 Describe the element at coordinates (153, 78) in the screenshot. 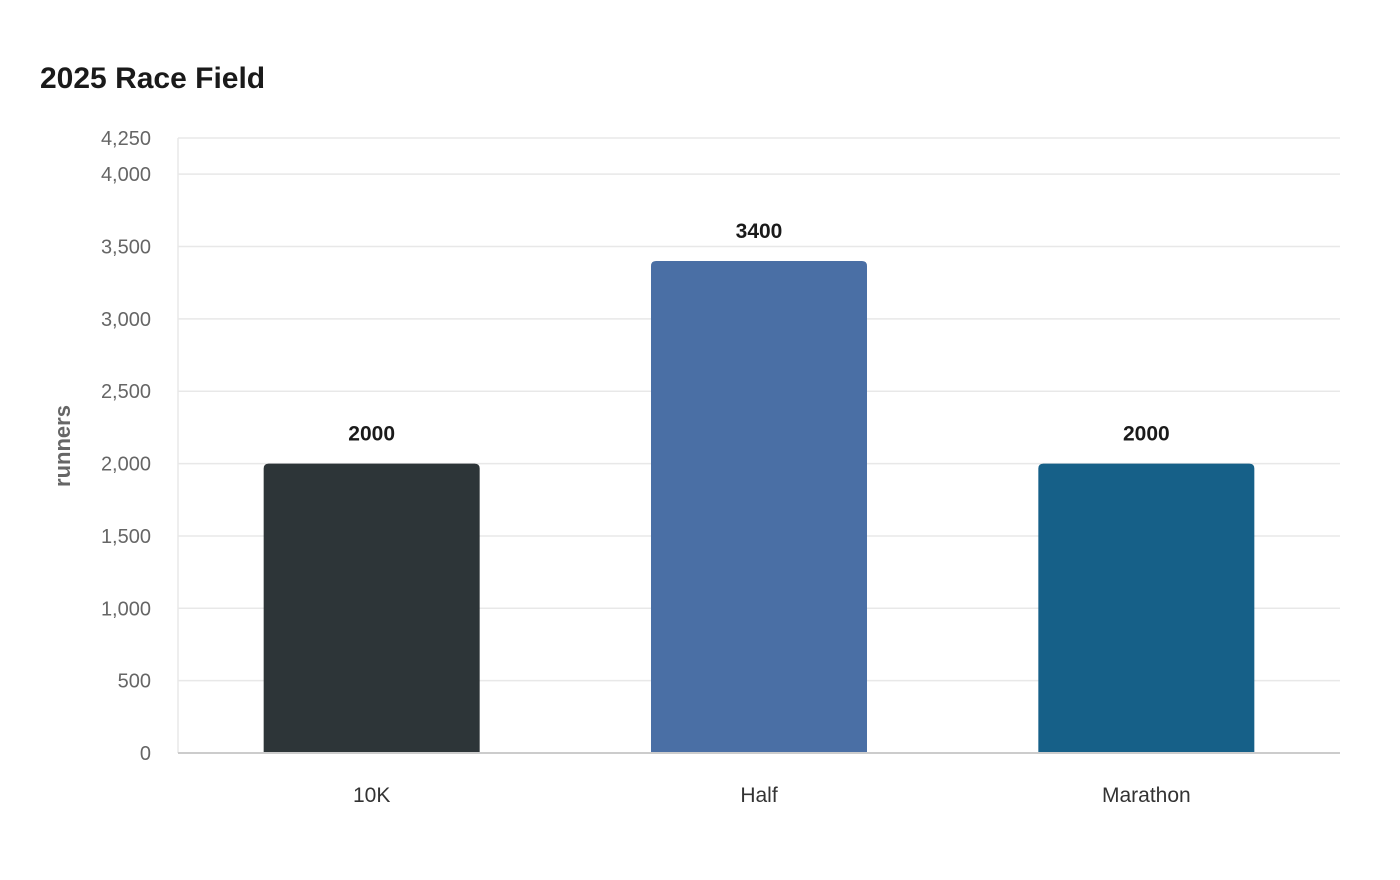

I see `chart-title: 2025 Race Field` at that location.